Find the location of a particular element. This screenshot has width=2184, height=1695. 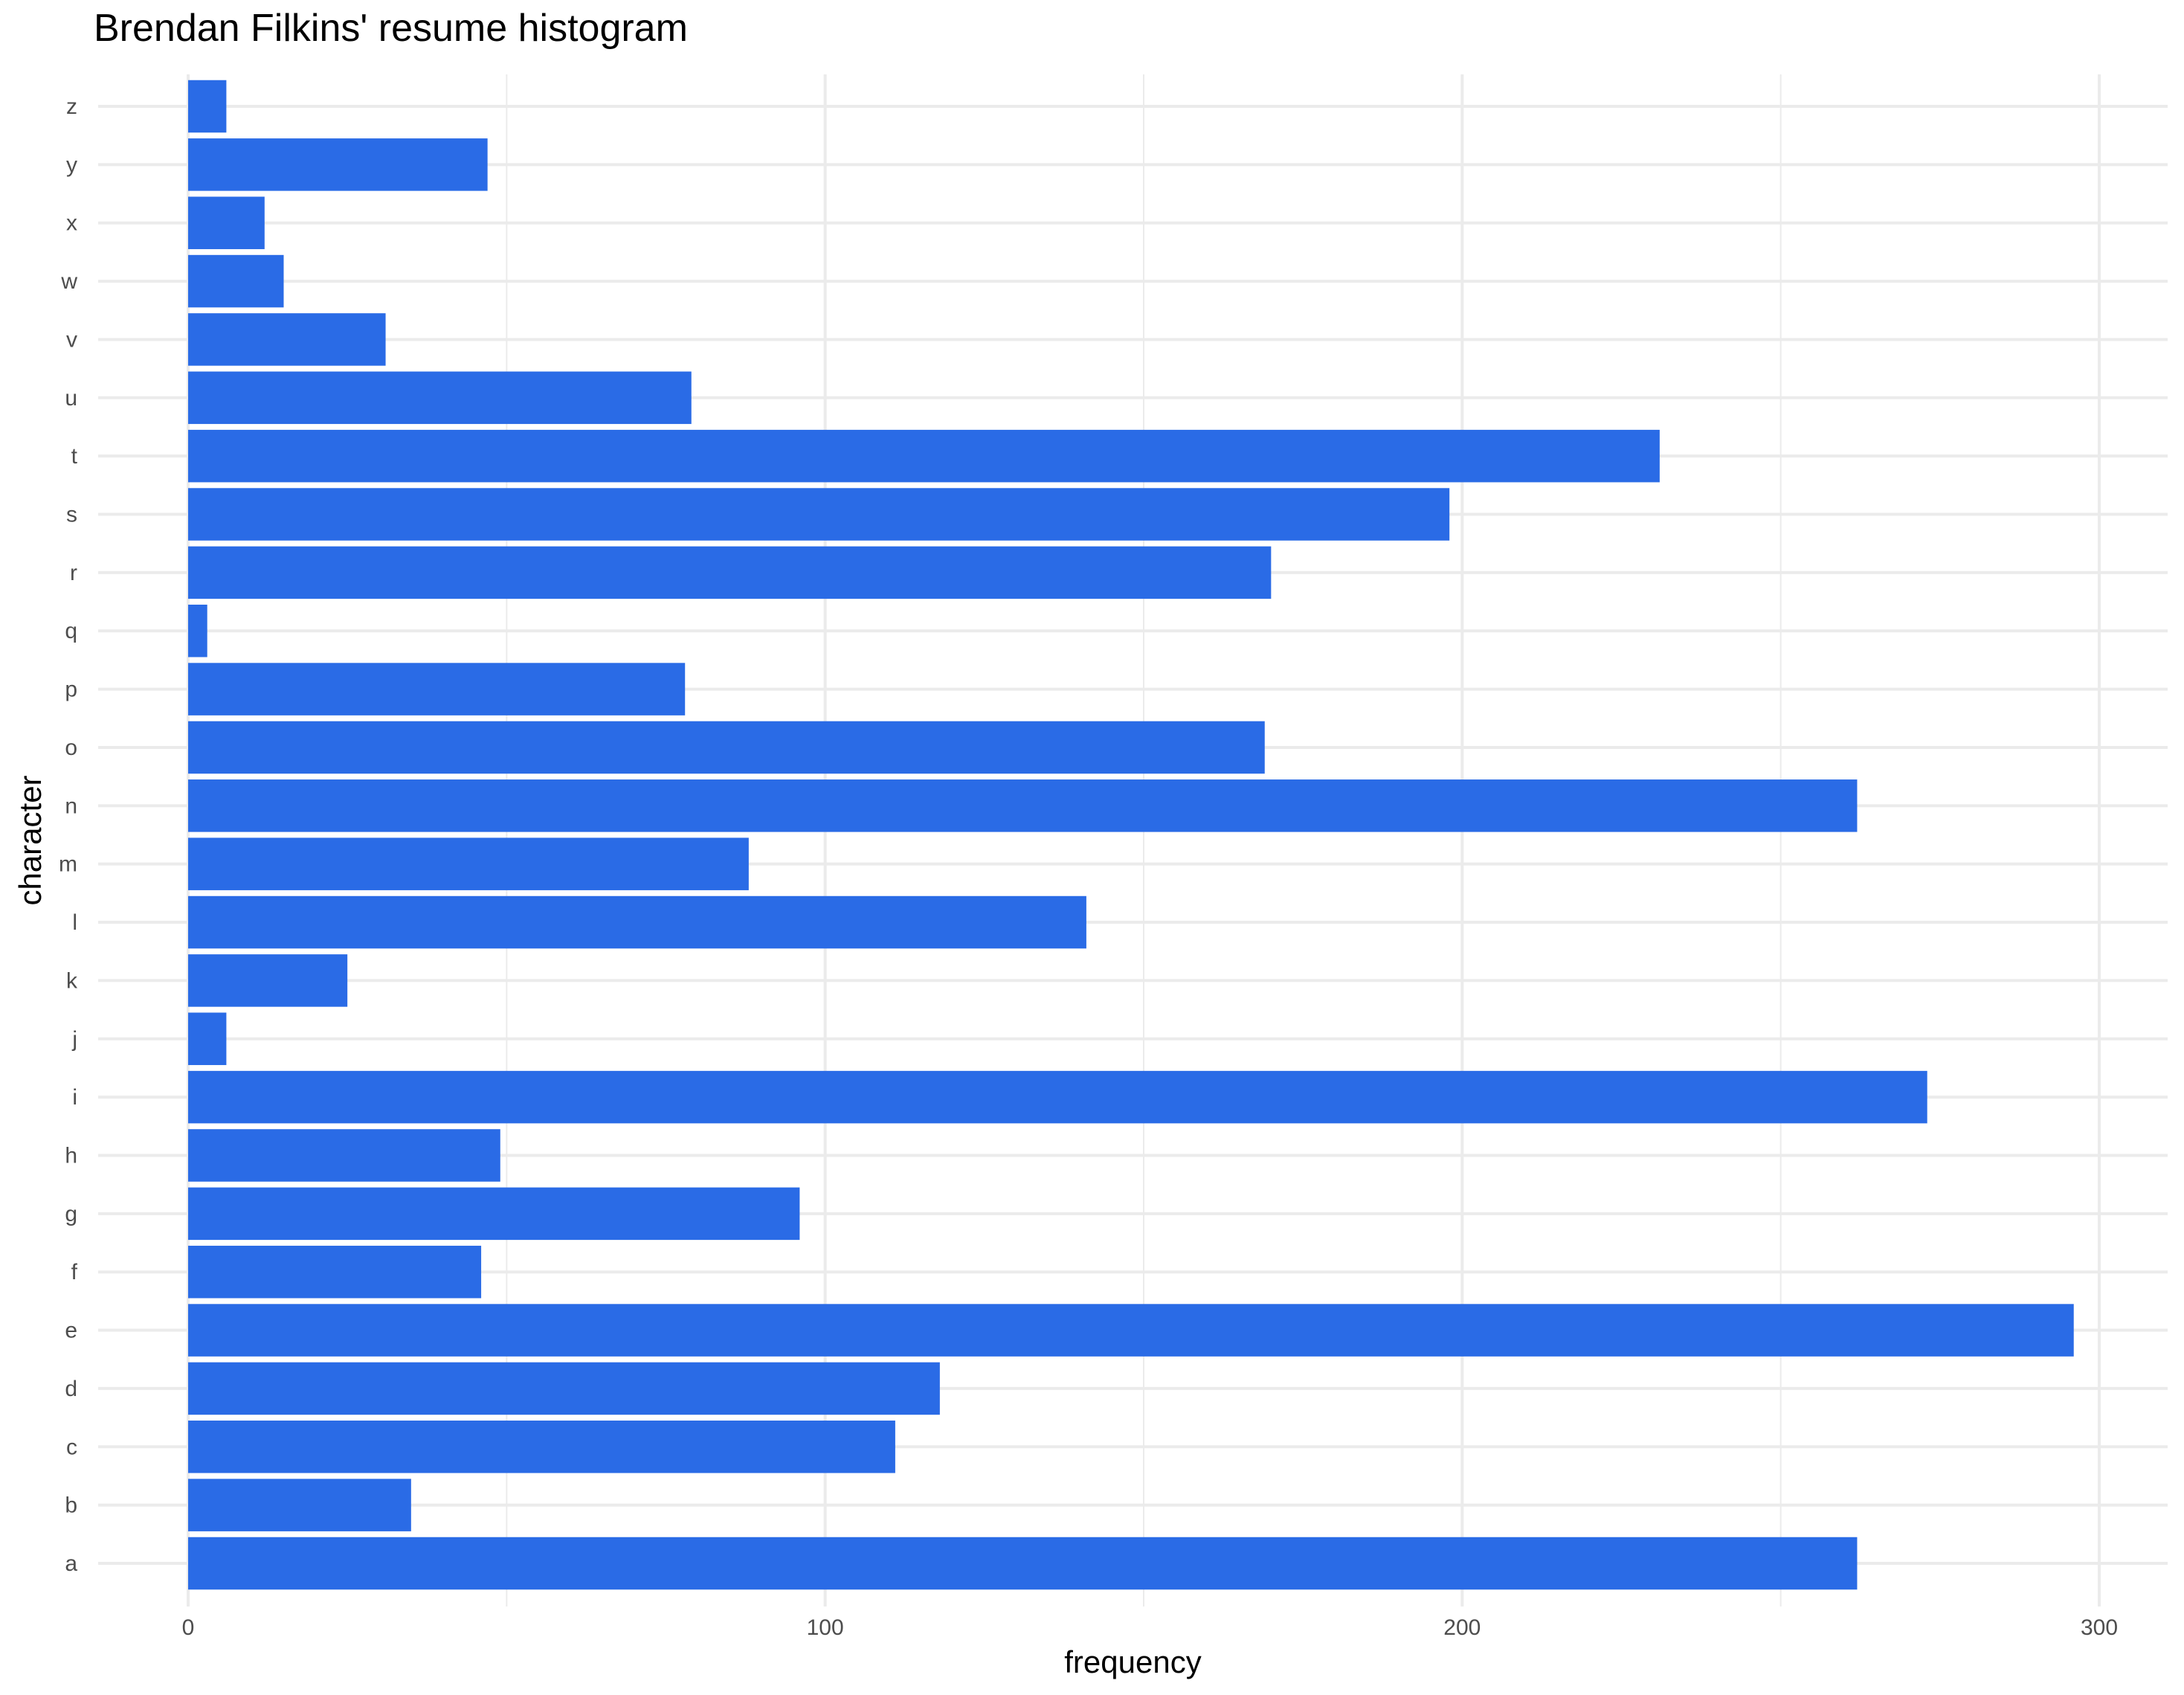

y-tick-label: x is located at coordinates (71, 224).